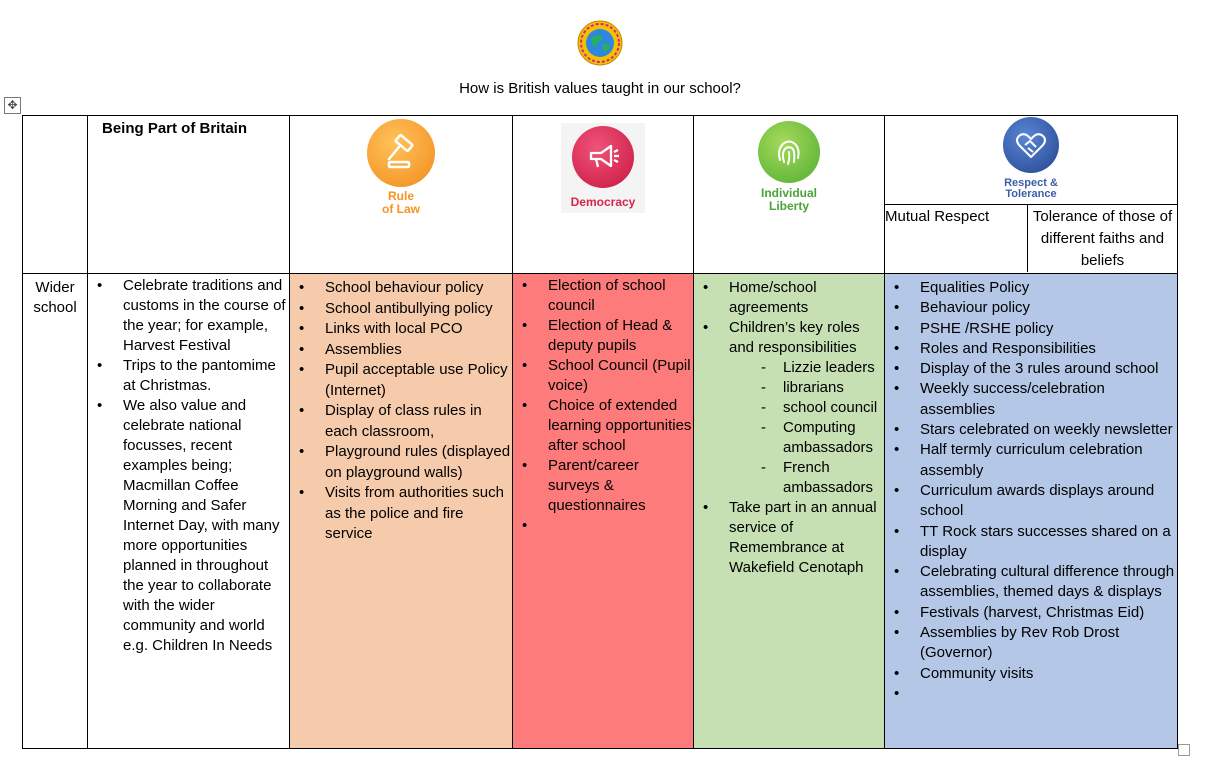 Image resolution: width=1210 pixels, height=758 pixels. What do you see at coordinates (788, 206) in the screenshot?
I see `individual-liberty-label-2: Liberty` at bounding box center [788, 206].